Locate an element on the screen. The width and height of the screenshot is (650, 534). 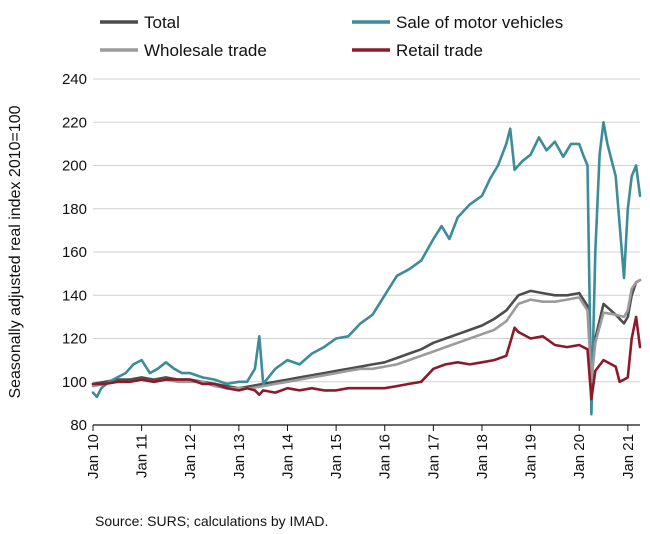
x-tick-label: Jan 12 is located at coordinates (190, 456).